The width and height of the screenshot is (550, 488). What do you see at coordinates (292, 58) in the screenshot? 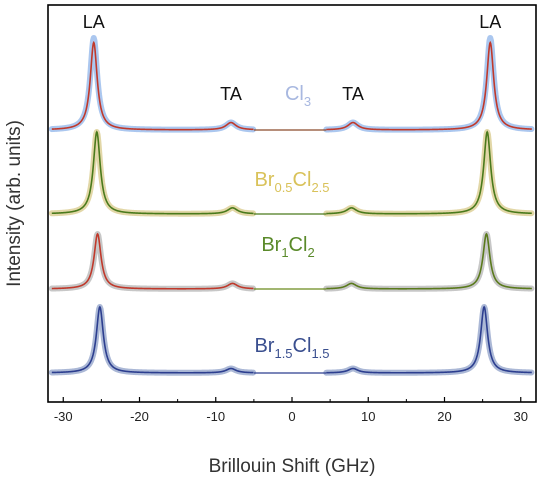
I see `peak-annotations: LA TA TA LA` at bounding box center [292, 58].